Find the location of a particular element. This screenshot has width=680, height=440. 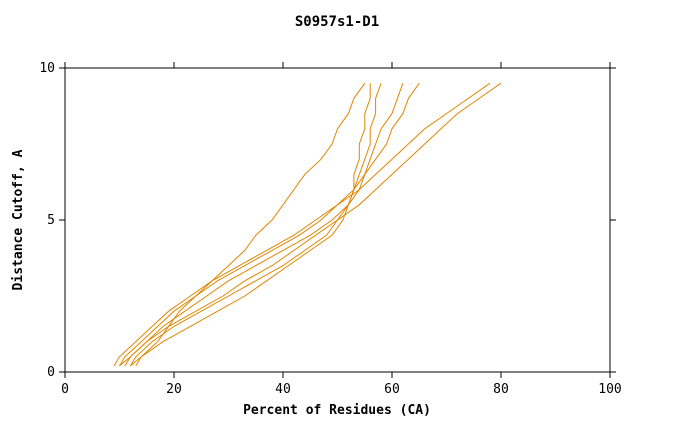

y-tick-label: 5 is located at coordinates (51, 220).